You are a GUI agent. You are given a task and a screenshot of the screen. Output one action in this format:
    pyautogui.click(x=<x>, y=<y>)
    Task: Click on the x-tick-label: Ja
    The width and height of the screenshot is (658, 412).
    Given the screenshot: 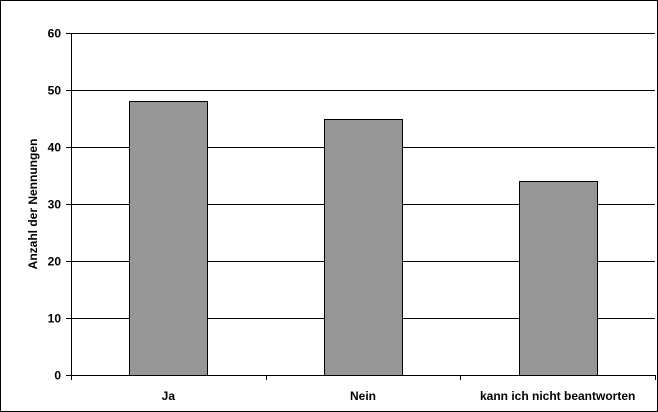 What is the action you would take?
    pyautogui.click(x=169, y=396)
    